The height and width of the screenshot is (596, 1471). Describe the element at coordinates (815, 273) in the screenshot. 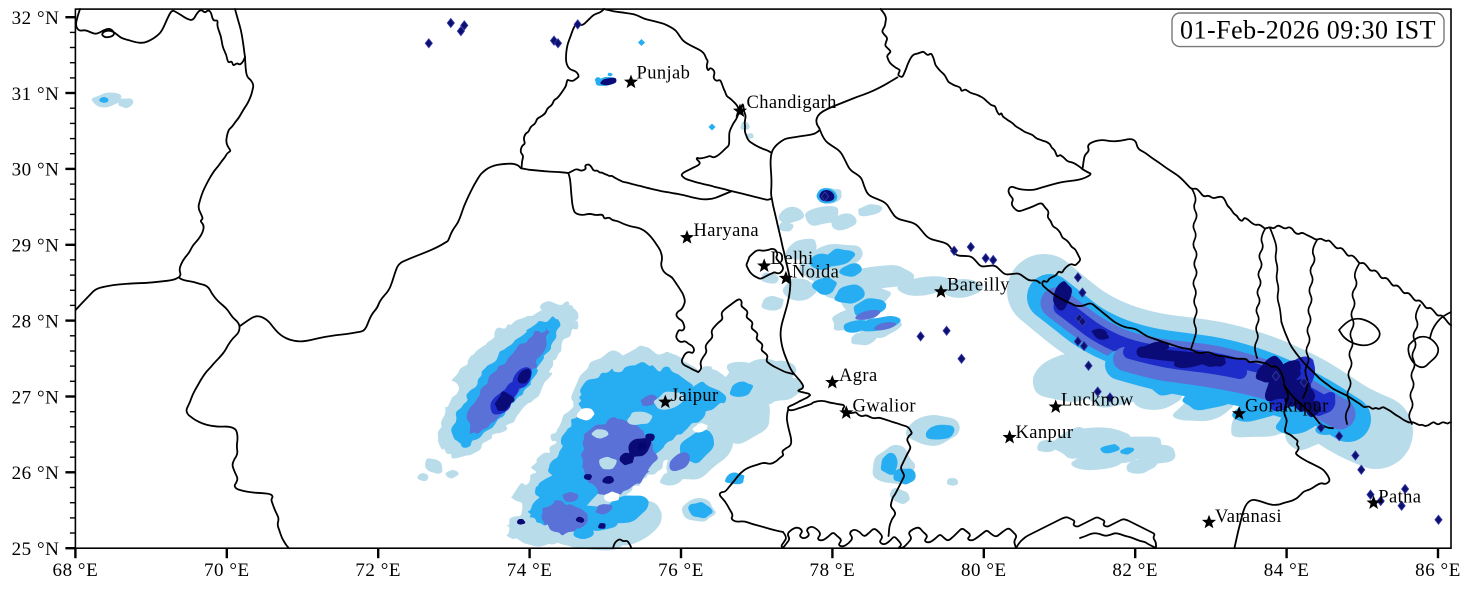

I see `svg-text: Noida` at that location.